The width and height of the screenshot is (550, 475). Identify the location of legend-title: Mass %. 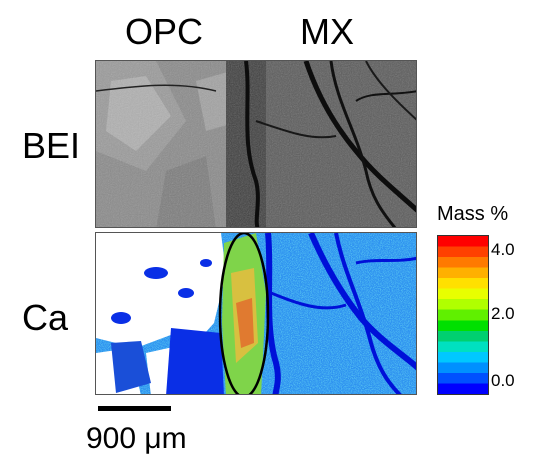
(473, 214).